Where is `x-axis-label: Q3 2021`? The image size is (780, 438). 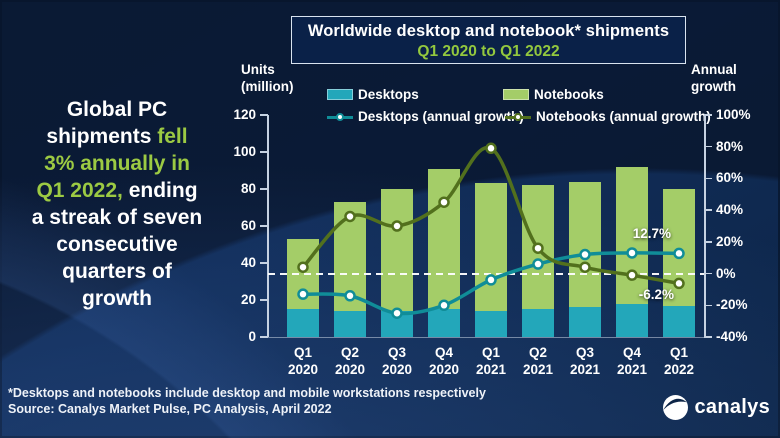 x-axis-label: Q3 2021 is located at coordinates (585, 361).